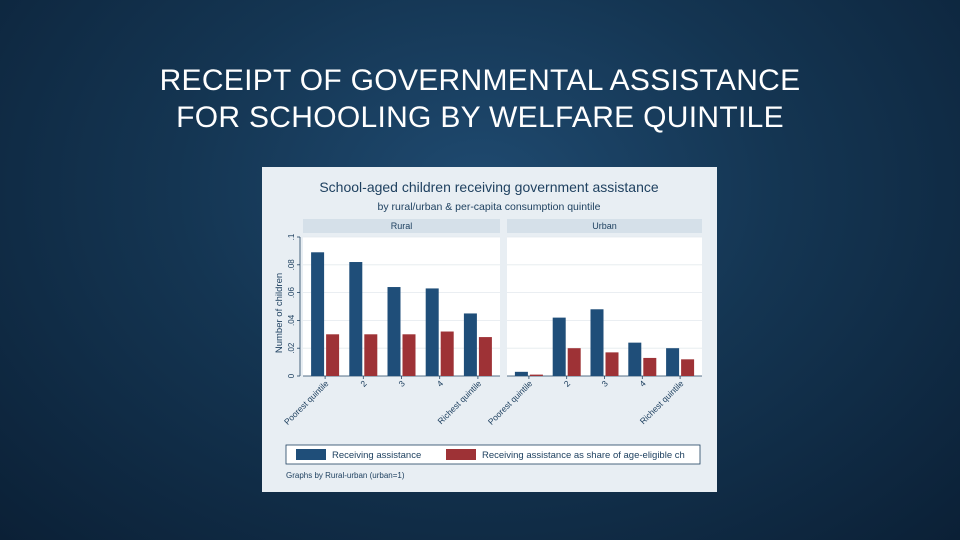 This screenshot has height=540, width=960. I want to click on legend-box, so click(493, 454).